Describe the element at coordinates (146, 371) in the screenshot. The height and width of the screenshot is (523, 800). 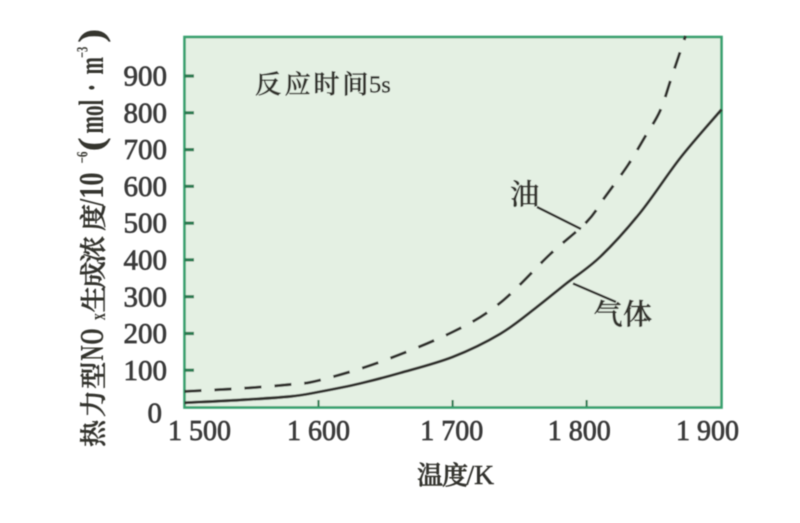
I see `svg-text: 100` at that location.